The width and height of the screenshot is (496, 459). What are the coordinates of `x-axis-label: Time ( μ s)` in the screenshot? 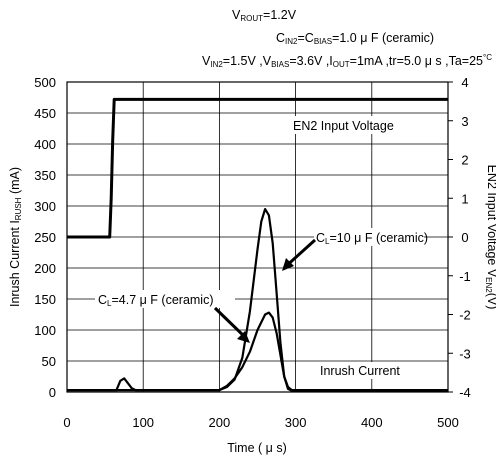 It's located at (257, 448).